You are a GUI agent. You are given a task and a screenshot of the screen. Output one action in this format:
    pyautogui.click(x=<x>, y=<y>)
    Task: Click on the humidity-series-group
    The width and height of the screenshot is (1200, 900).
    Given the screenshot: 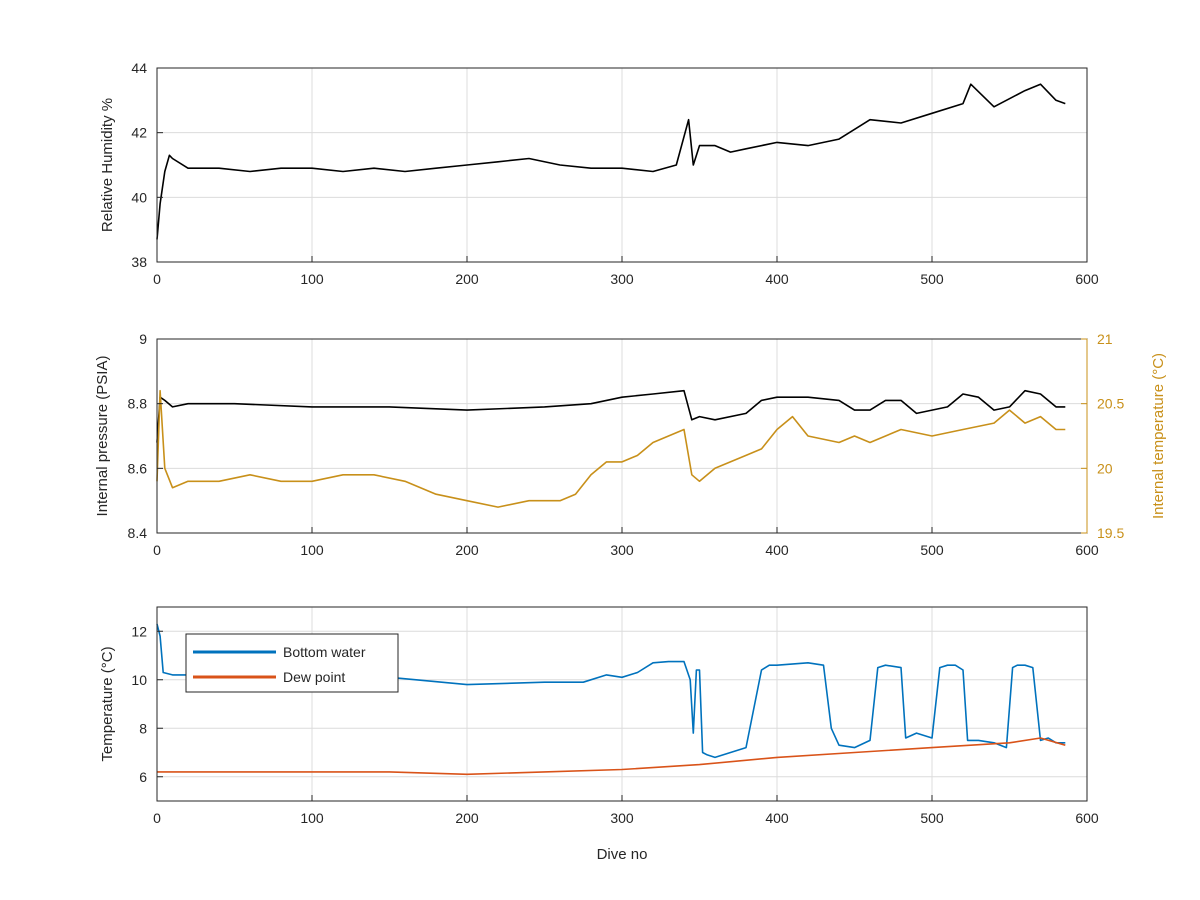 What is the action you would take?
    pyautogui.click(x=611, y=161)
    